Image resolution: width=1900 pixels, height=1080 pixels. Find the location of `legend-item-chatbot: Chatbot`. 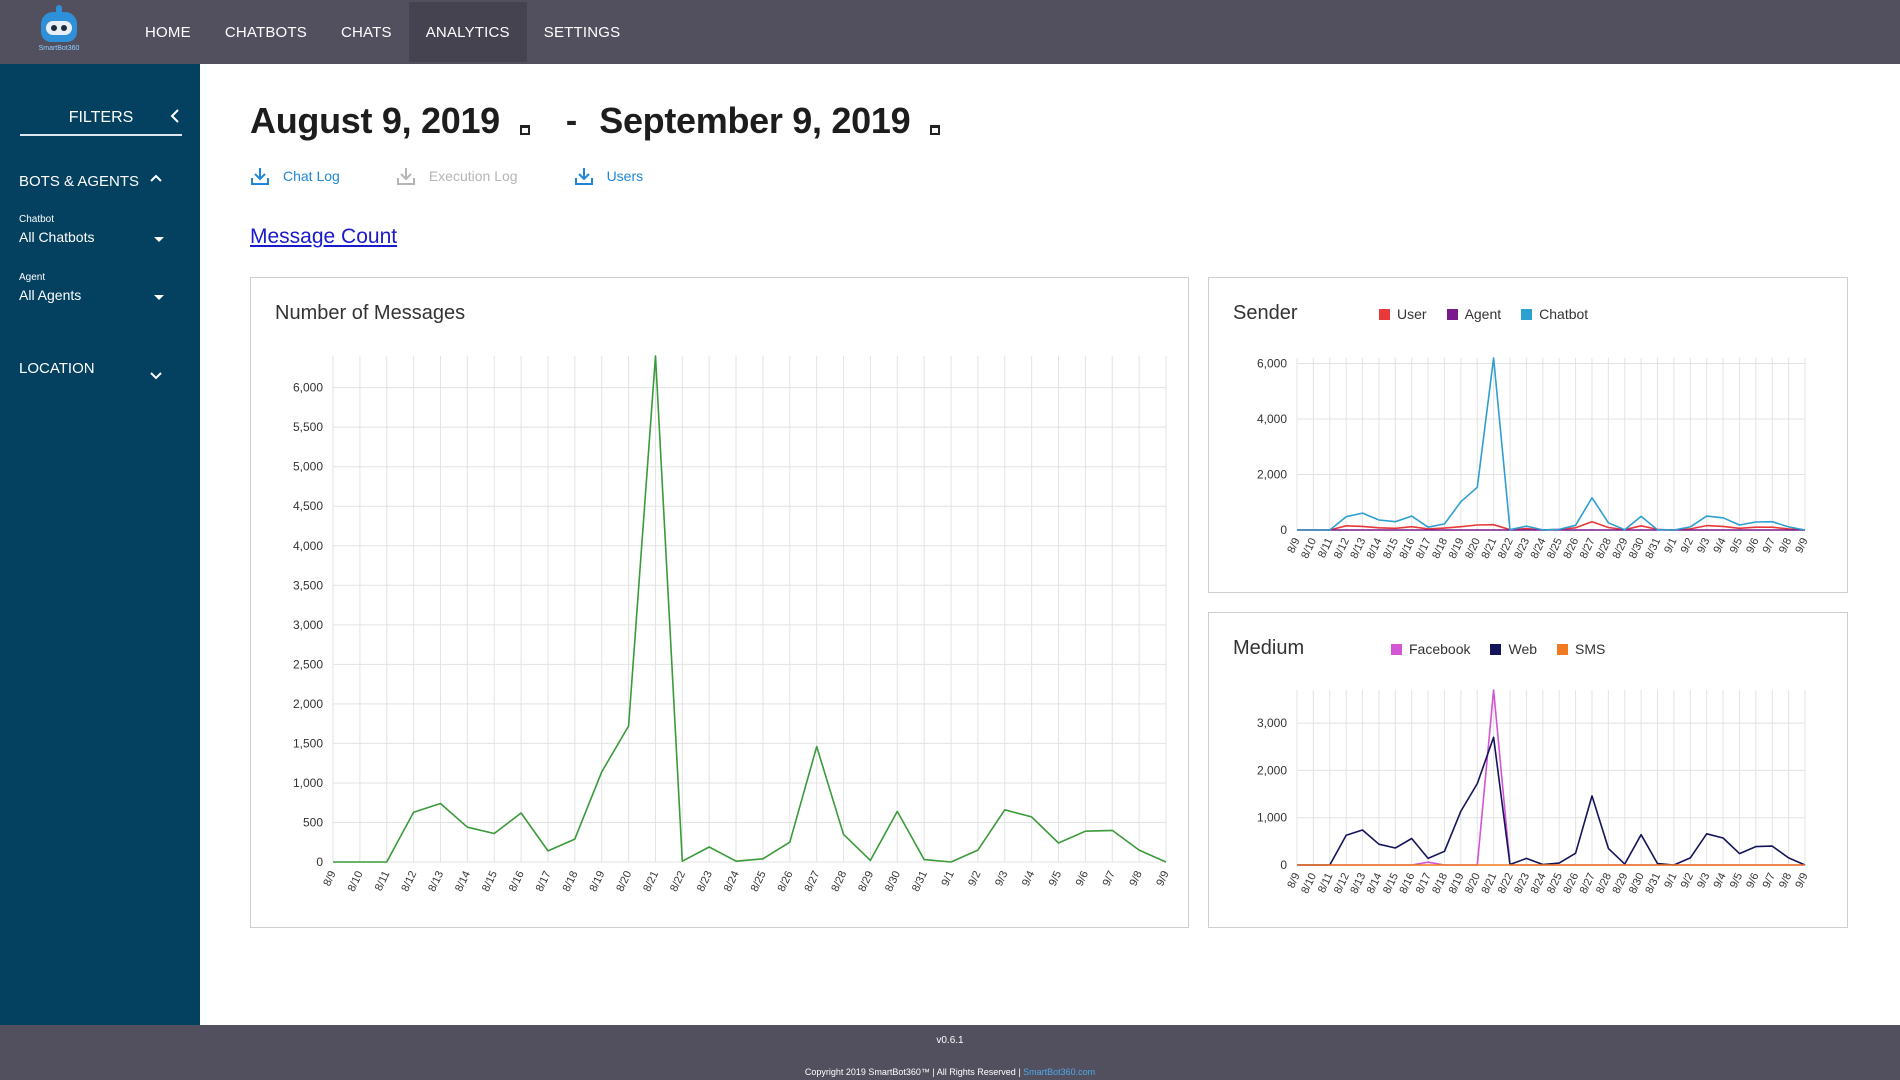

legend-item-chatbot: Chatbot is located at coordinates (1554, 314).